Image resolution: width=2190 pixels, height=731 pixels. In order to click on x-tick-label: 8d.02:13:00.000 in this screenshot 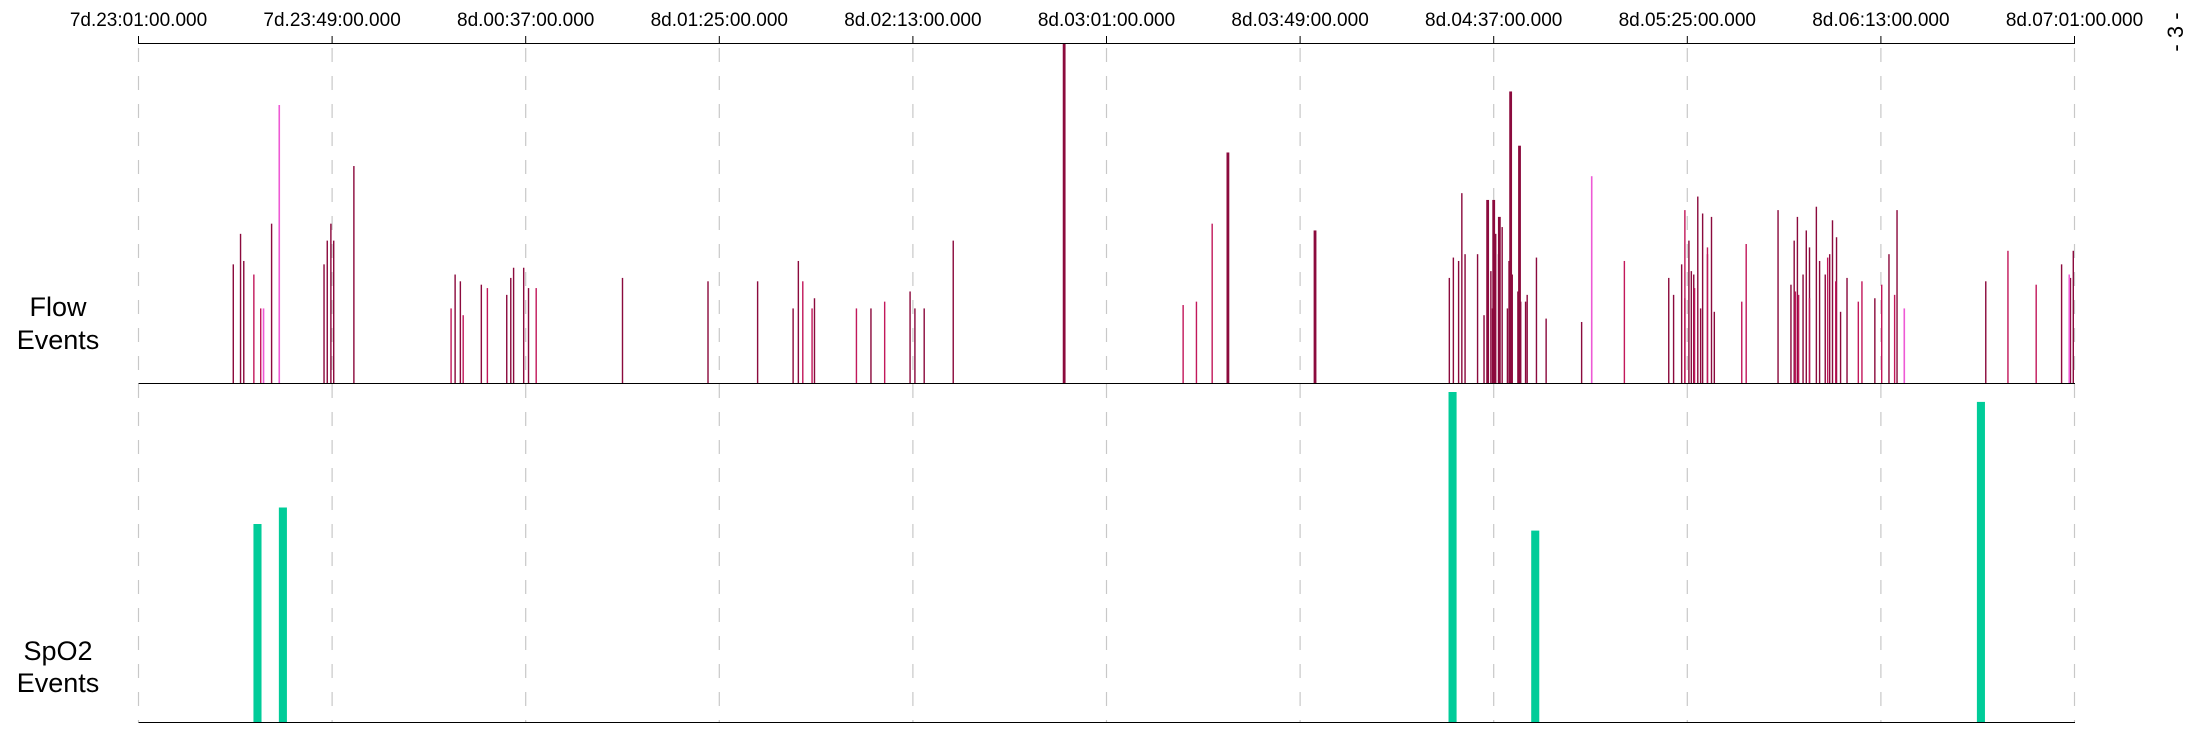, I will do `click(912, 20)`.